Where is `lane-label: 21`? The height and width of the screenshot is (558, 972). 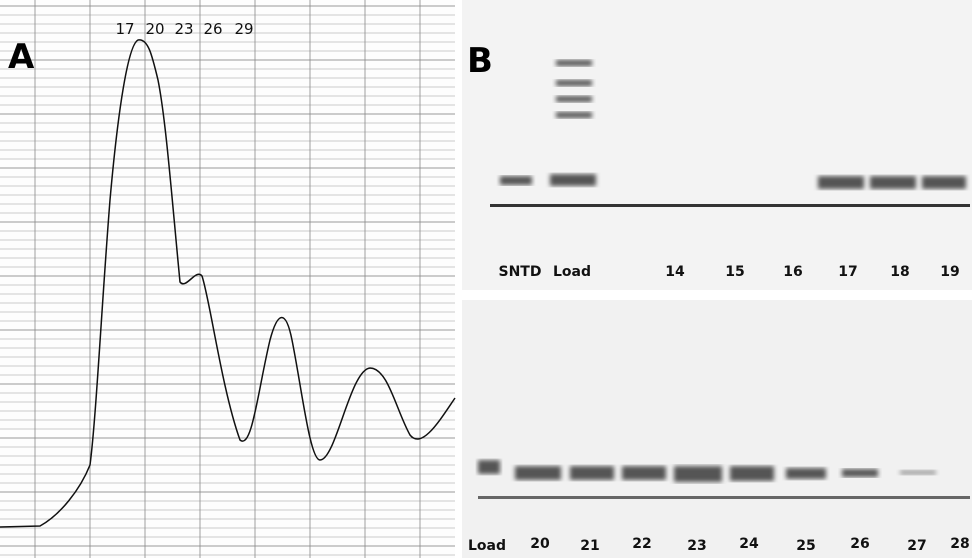
lane-label: 21 is located at coordinates (589, 546).